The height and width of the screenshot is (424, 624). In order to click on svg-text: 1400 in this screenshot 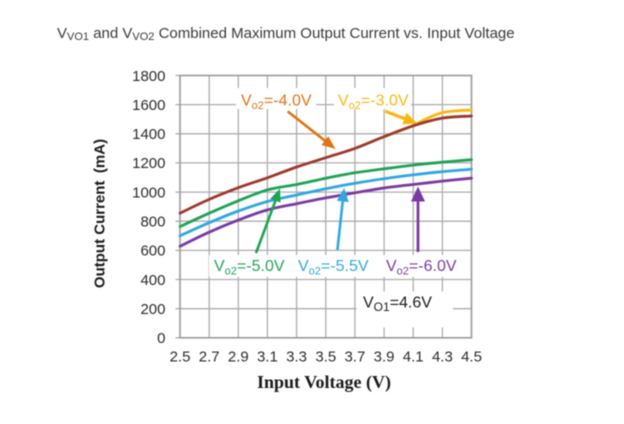, I will do `click(148, 134)`.